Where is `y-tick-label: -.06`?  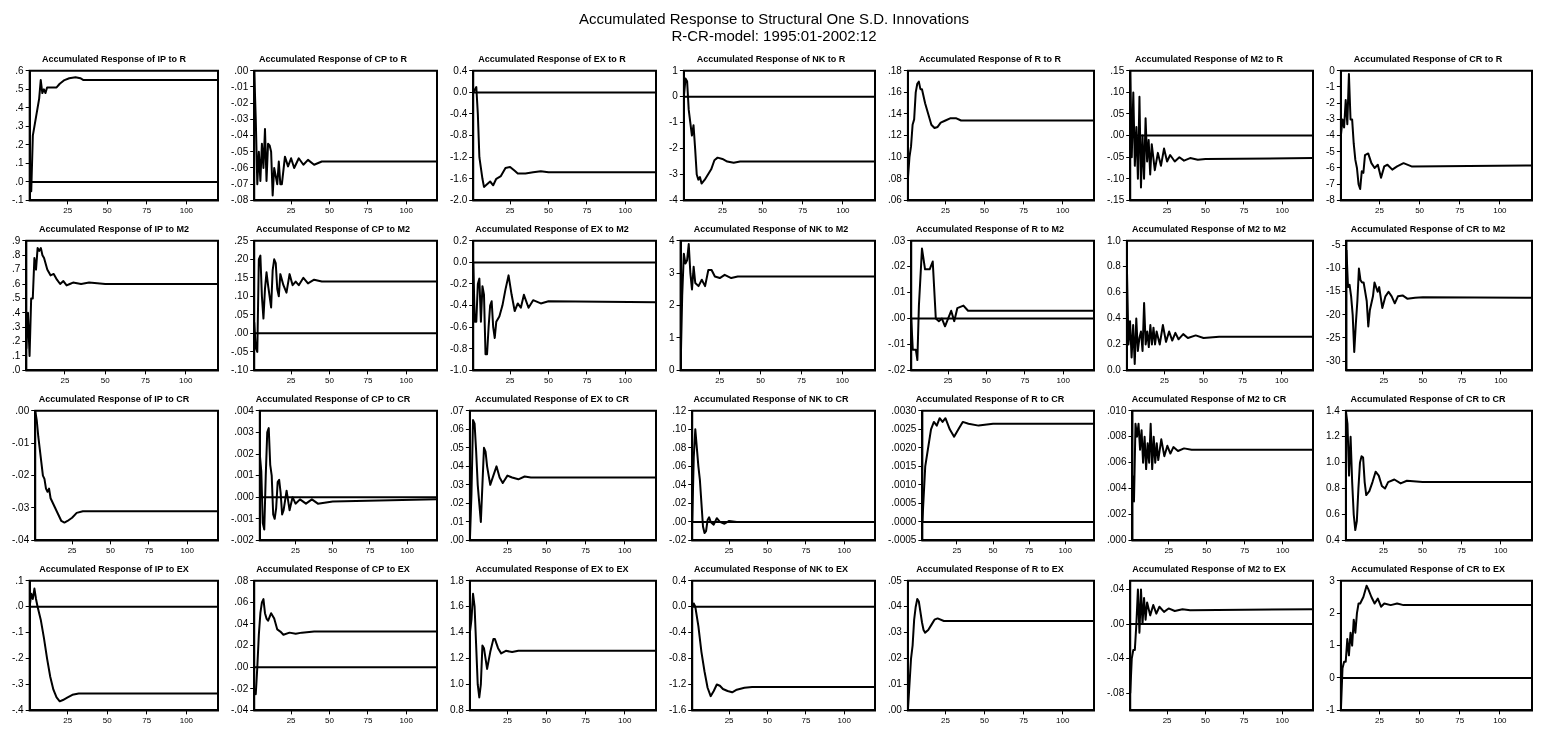
y-tick-label: -.06 is located at coordinates (240, 167).